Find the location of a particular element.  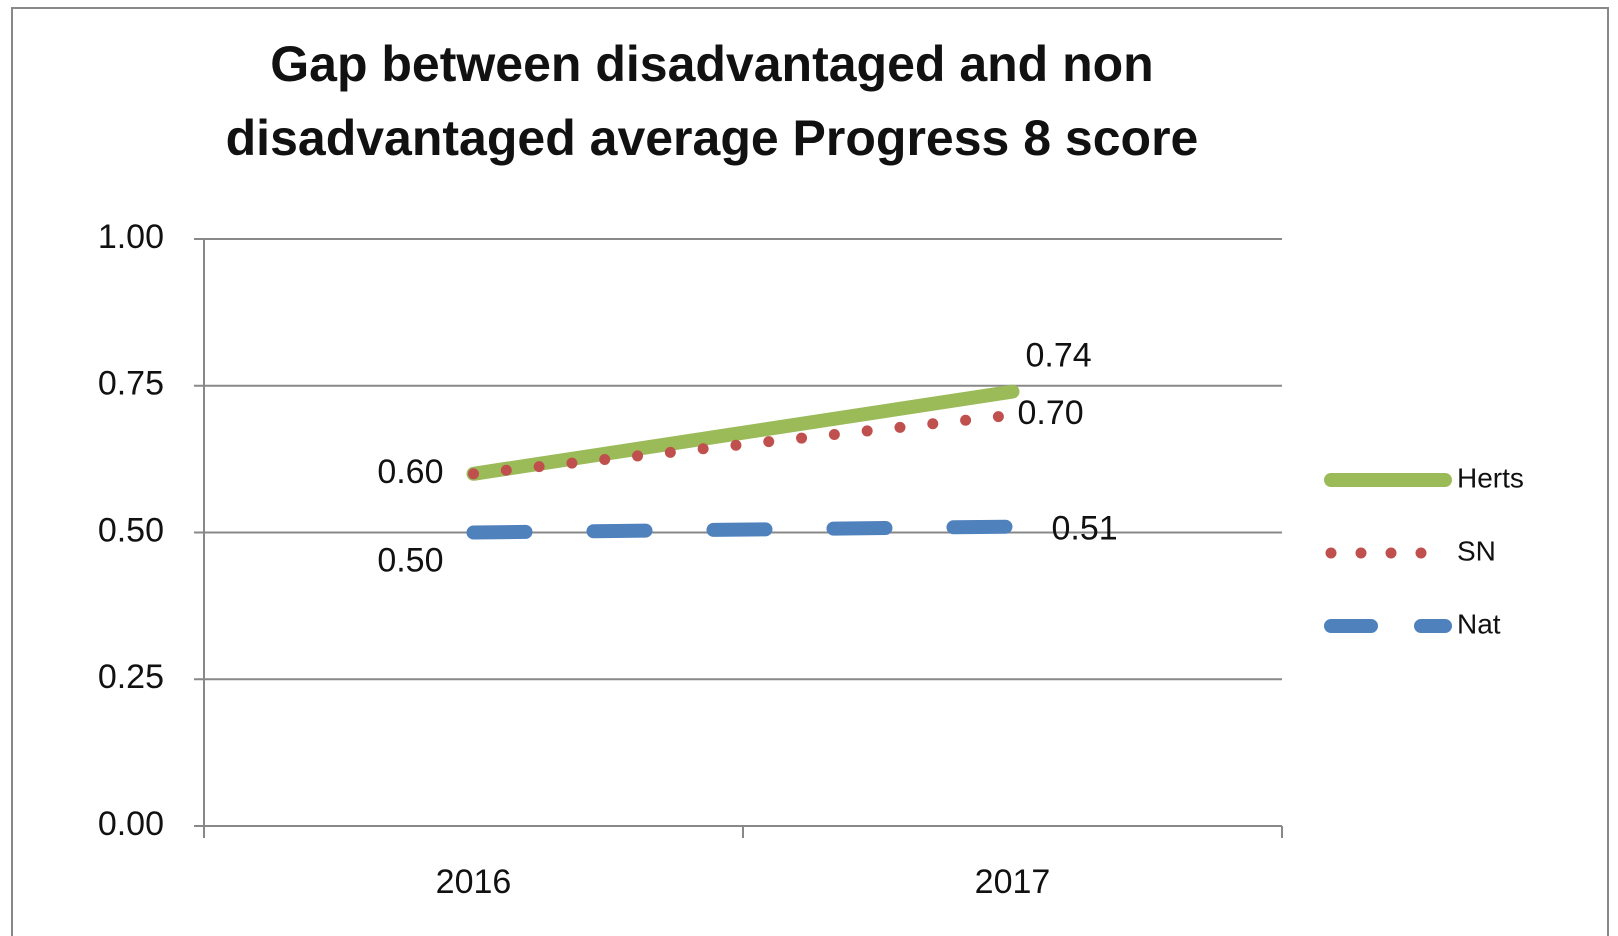

x-tick-label: 2016 is located at coordinates (474, 882).